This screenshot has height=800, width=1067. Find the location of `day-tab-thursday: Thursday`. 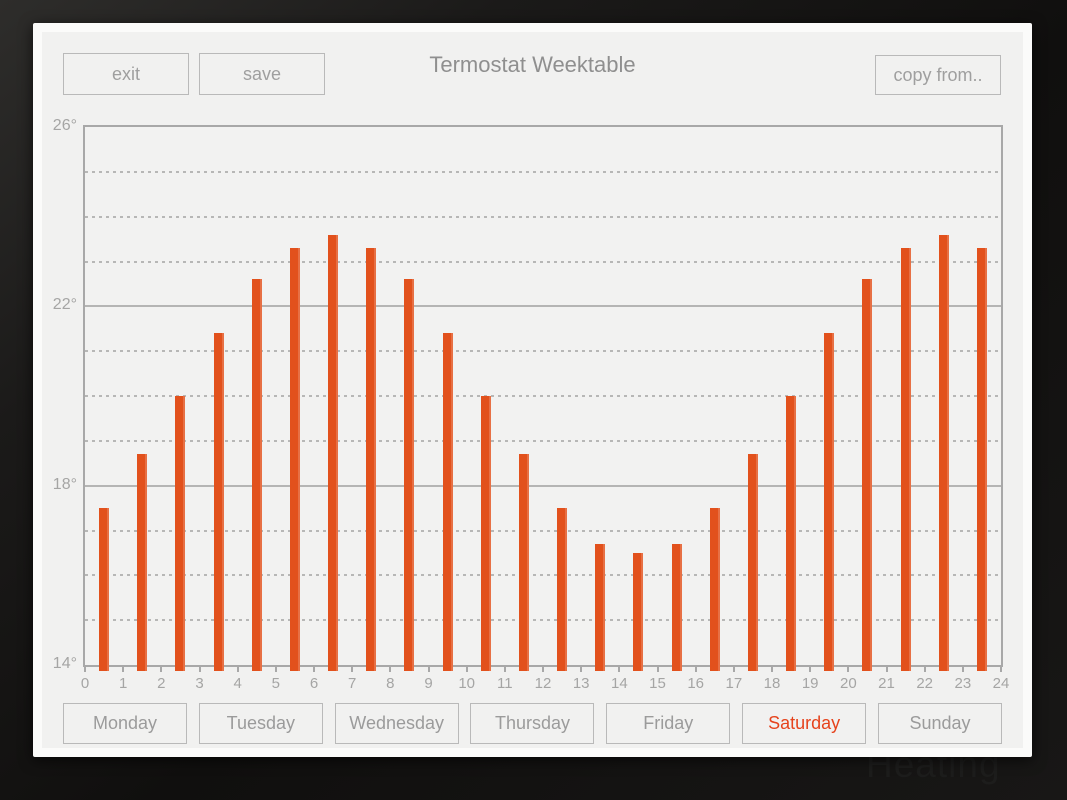

day-tab-thursday: Thursday is located at coordinates (532, 723).